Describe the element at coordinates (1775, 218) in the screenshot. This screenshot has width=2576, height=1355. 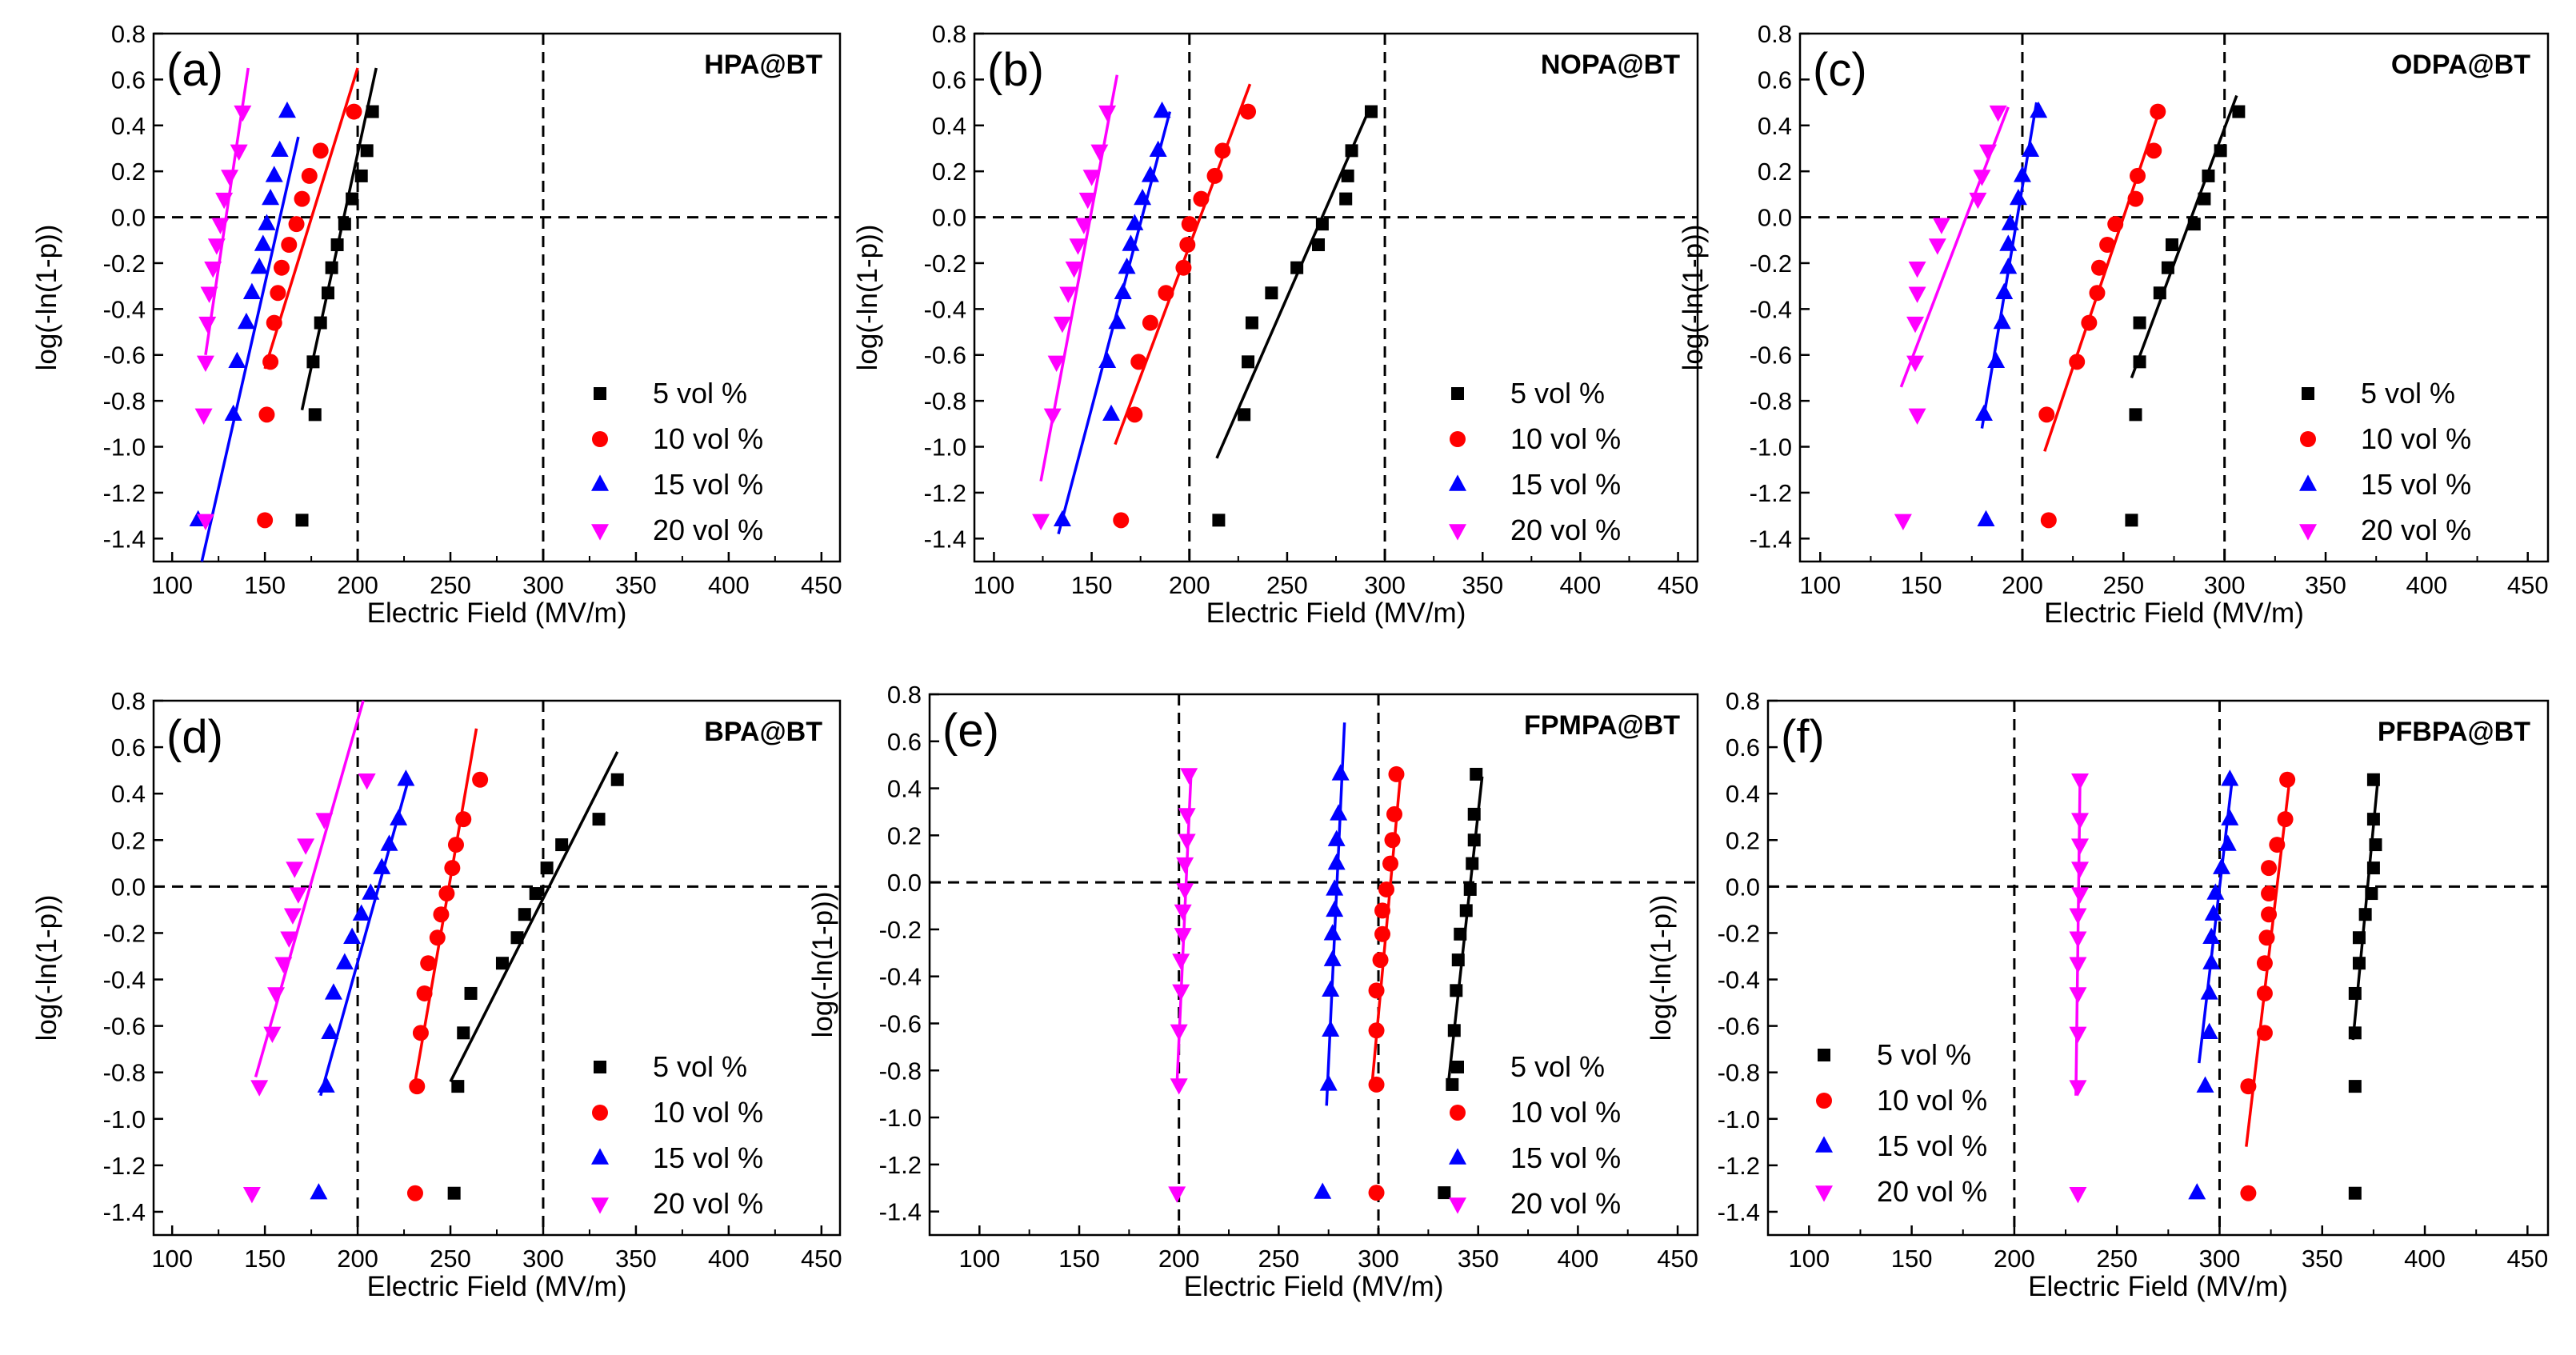
I see `y-tick-label: 0.0` at that location.